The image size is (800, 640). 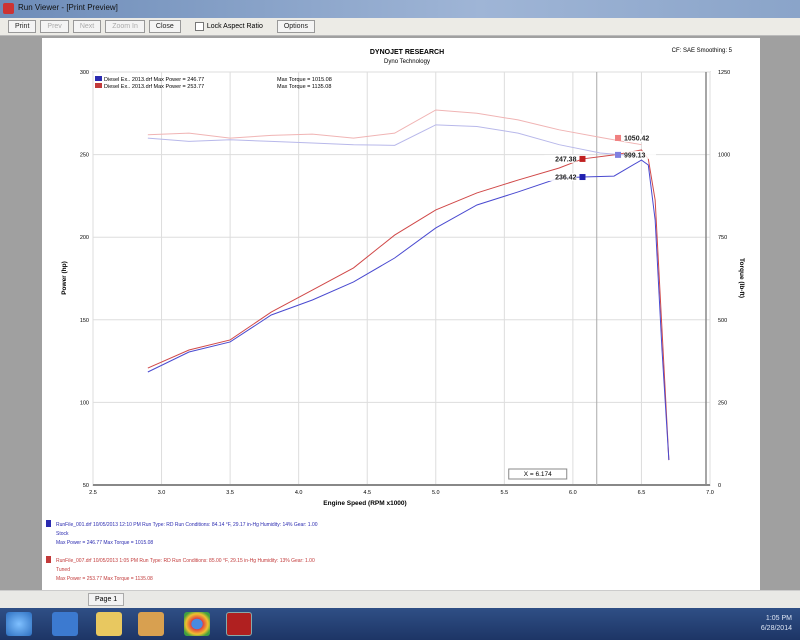 I want to click on y2-tick-label: 1000, so click(x=724, y=156).